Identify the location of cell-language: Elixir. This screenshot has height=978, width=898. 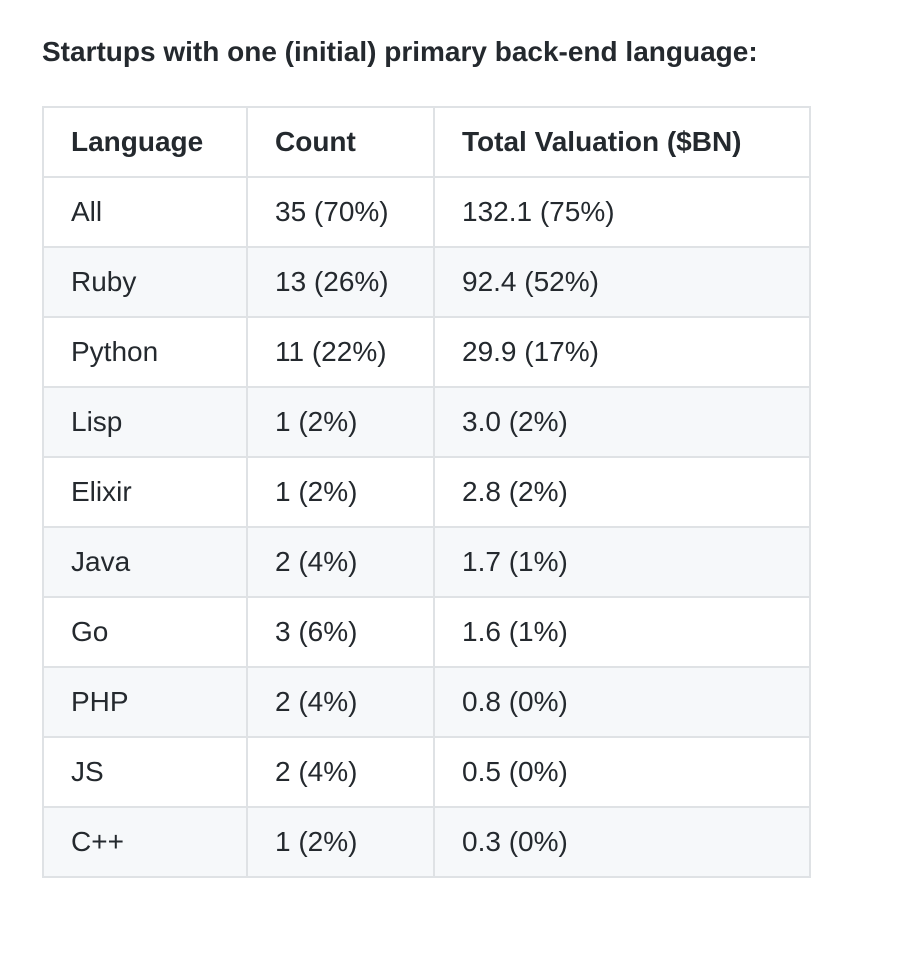
(145, 492).